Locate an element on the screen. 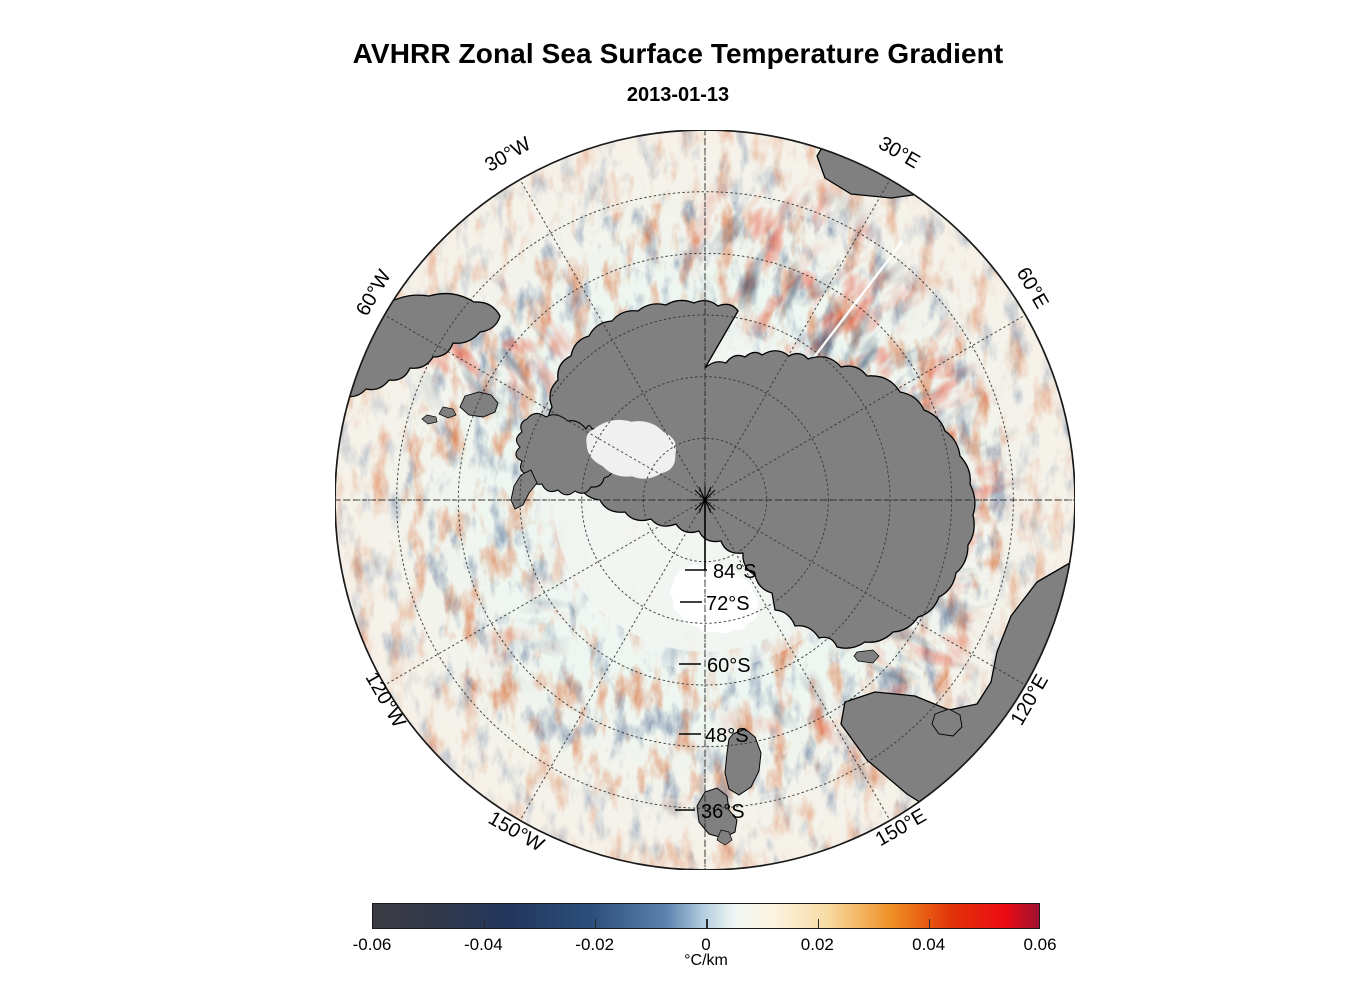  land-australia-islands is located at coordinates (866, 656).